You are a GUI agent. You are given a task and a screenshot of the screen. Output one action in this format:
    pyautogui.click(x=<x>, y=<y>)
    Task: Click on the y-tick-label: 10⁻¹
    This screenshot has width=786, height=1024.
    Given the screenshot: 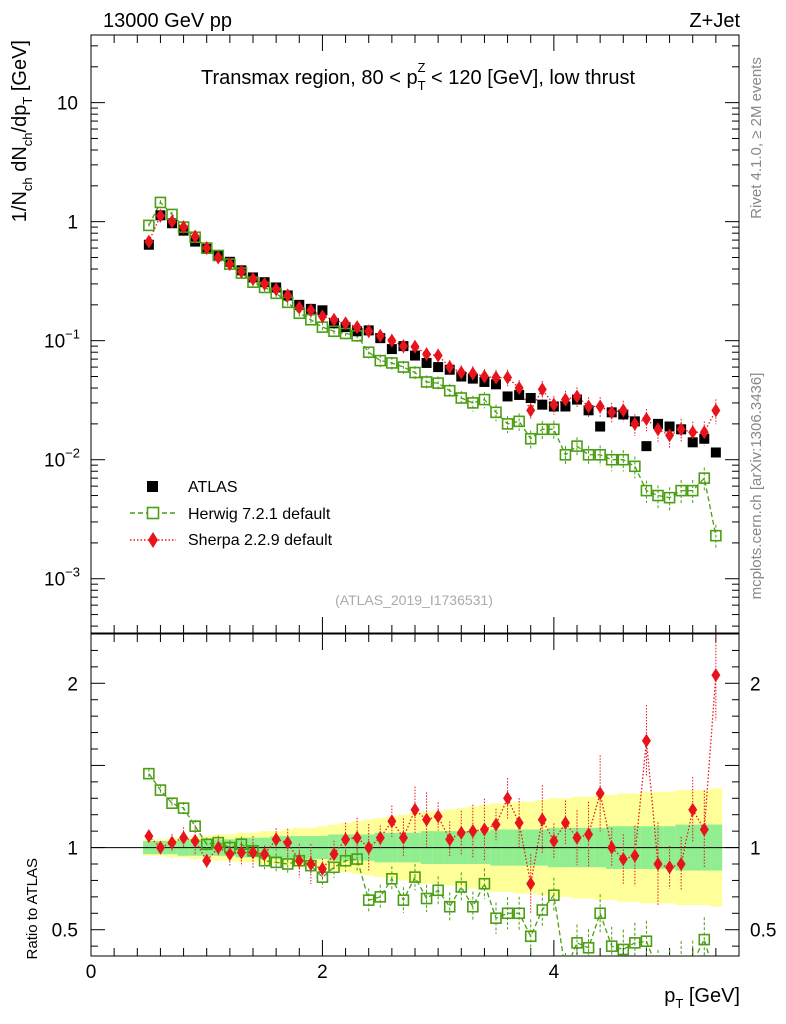 What is the action you would take?
    pyautogui.click(x=62, y=340)
    